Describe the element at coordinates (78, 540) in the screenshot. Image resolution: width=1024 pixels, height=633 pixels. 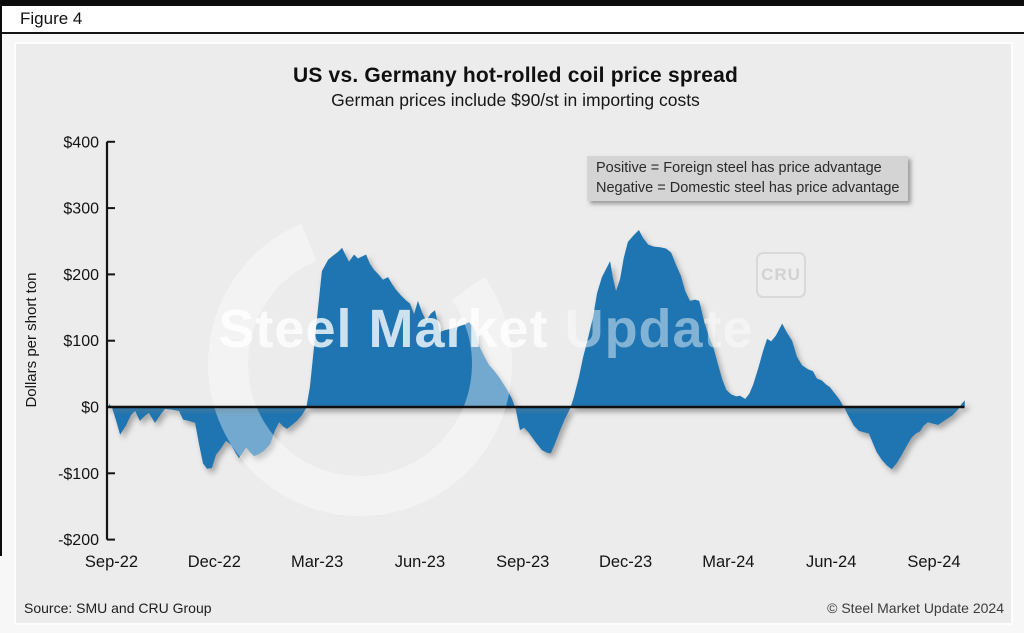
I see `y-tick-label: -$200` at that location.